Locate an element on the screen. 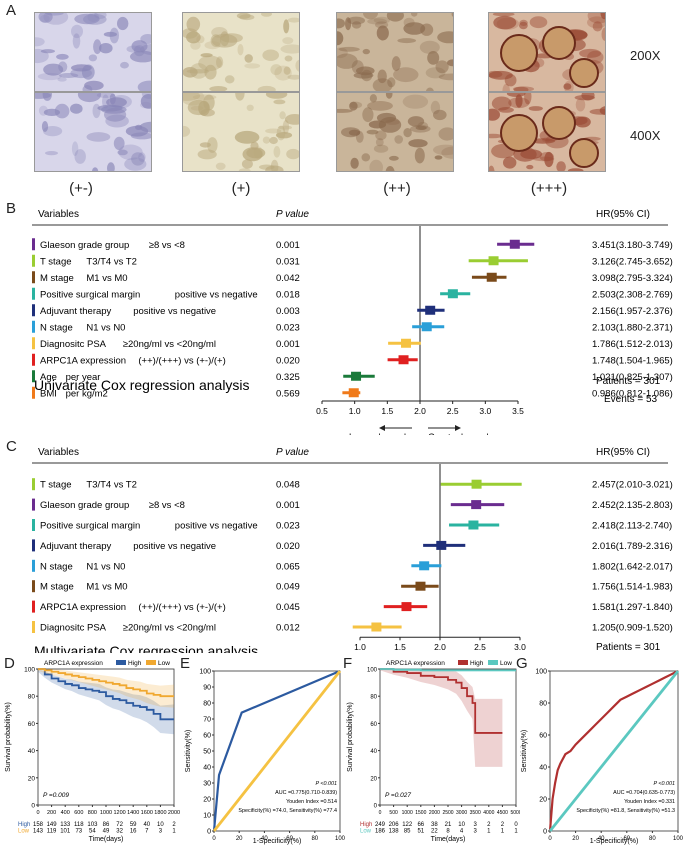 The height and width of the screenshot is (848, 685). forest-row-name: Diagnositc PSA is located at coordinates (73, 344).